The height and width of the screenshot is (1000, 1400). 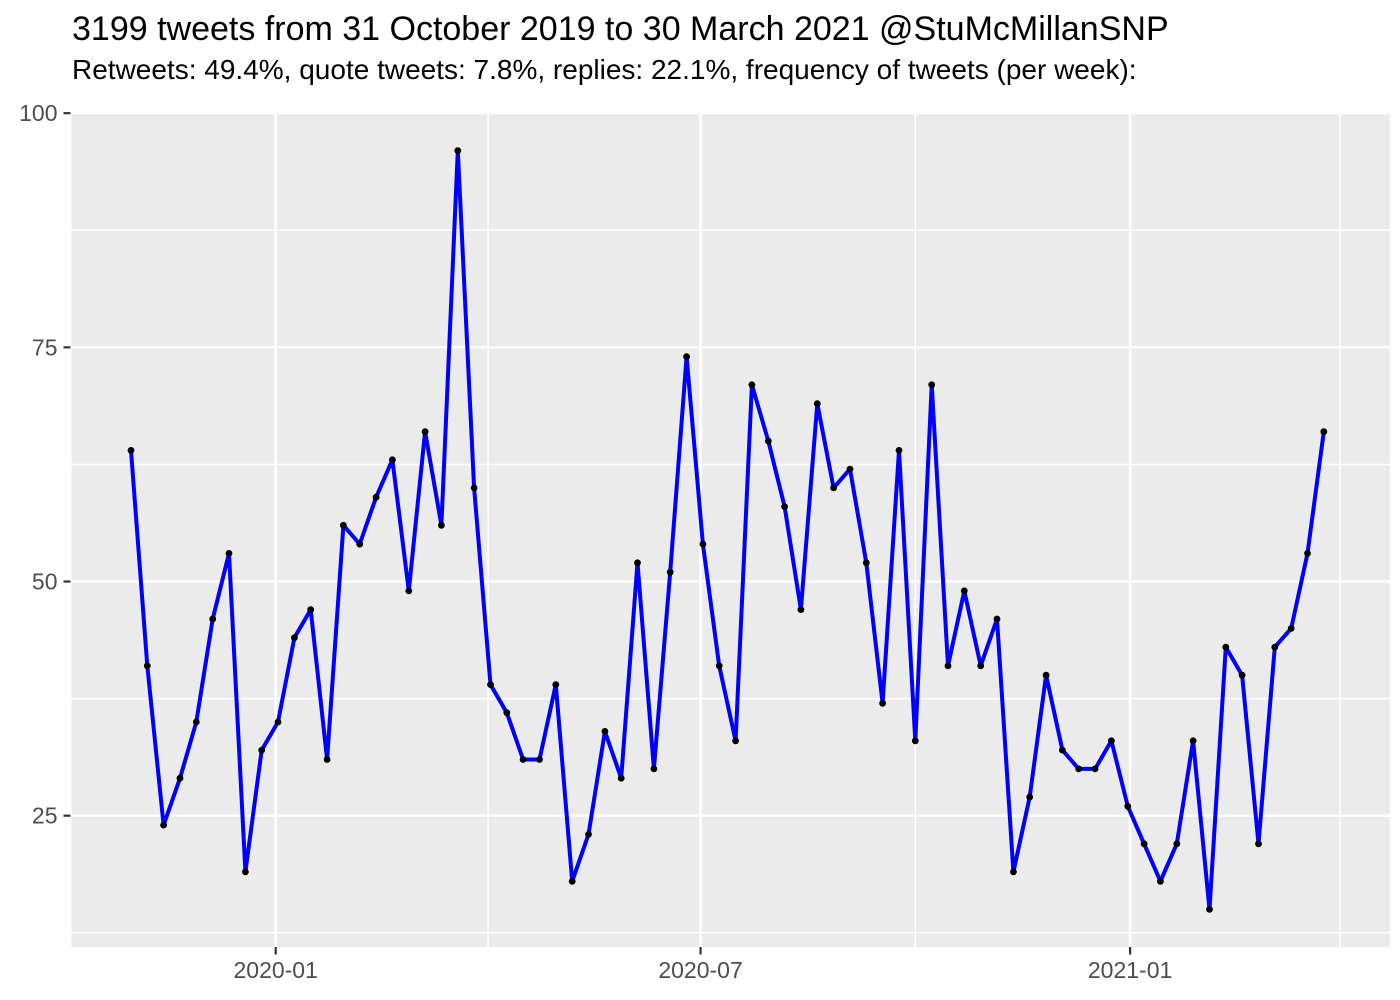 What do you see at coordinates (700, 970) in the screenshot?
I see `x-axis-label: 2020-07` at bounding box center [700, 970].